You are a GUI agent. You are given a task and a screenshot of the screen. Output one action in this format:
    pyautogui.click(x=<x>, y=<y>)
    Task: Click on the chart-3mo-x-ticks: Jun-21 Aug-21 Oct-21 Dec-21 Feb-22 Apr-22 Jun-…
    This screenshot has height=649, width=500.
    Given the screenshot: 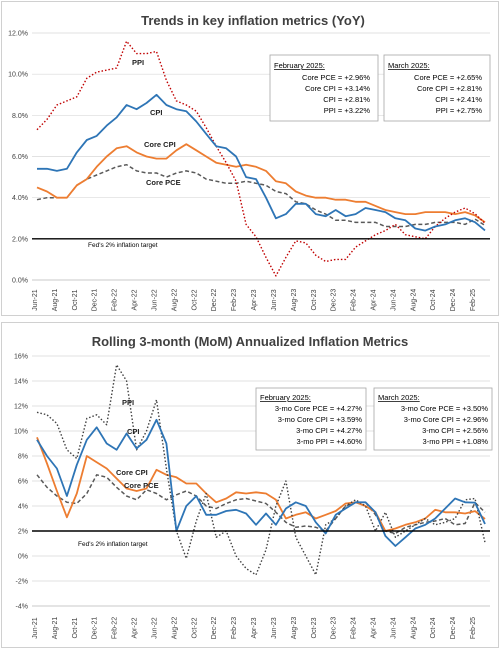 What is the action you would take?
    pyautogui.click(x=254, y=628)
    